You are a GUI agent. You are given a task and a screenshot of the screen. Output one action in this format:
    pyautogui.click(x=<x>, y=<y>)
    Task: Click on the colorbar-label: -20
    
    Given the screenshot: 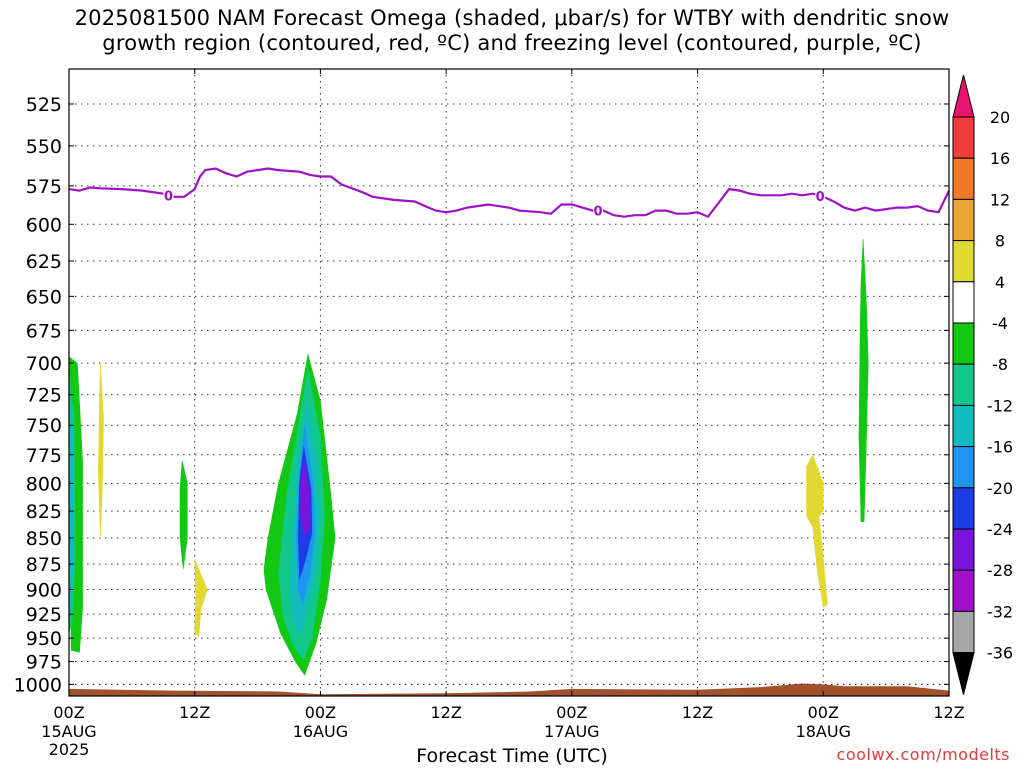 What is the action you would take?
    pyautogui.click(x=1000, y=488)
    